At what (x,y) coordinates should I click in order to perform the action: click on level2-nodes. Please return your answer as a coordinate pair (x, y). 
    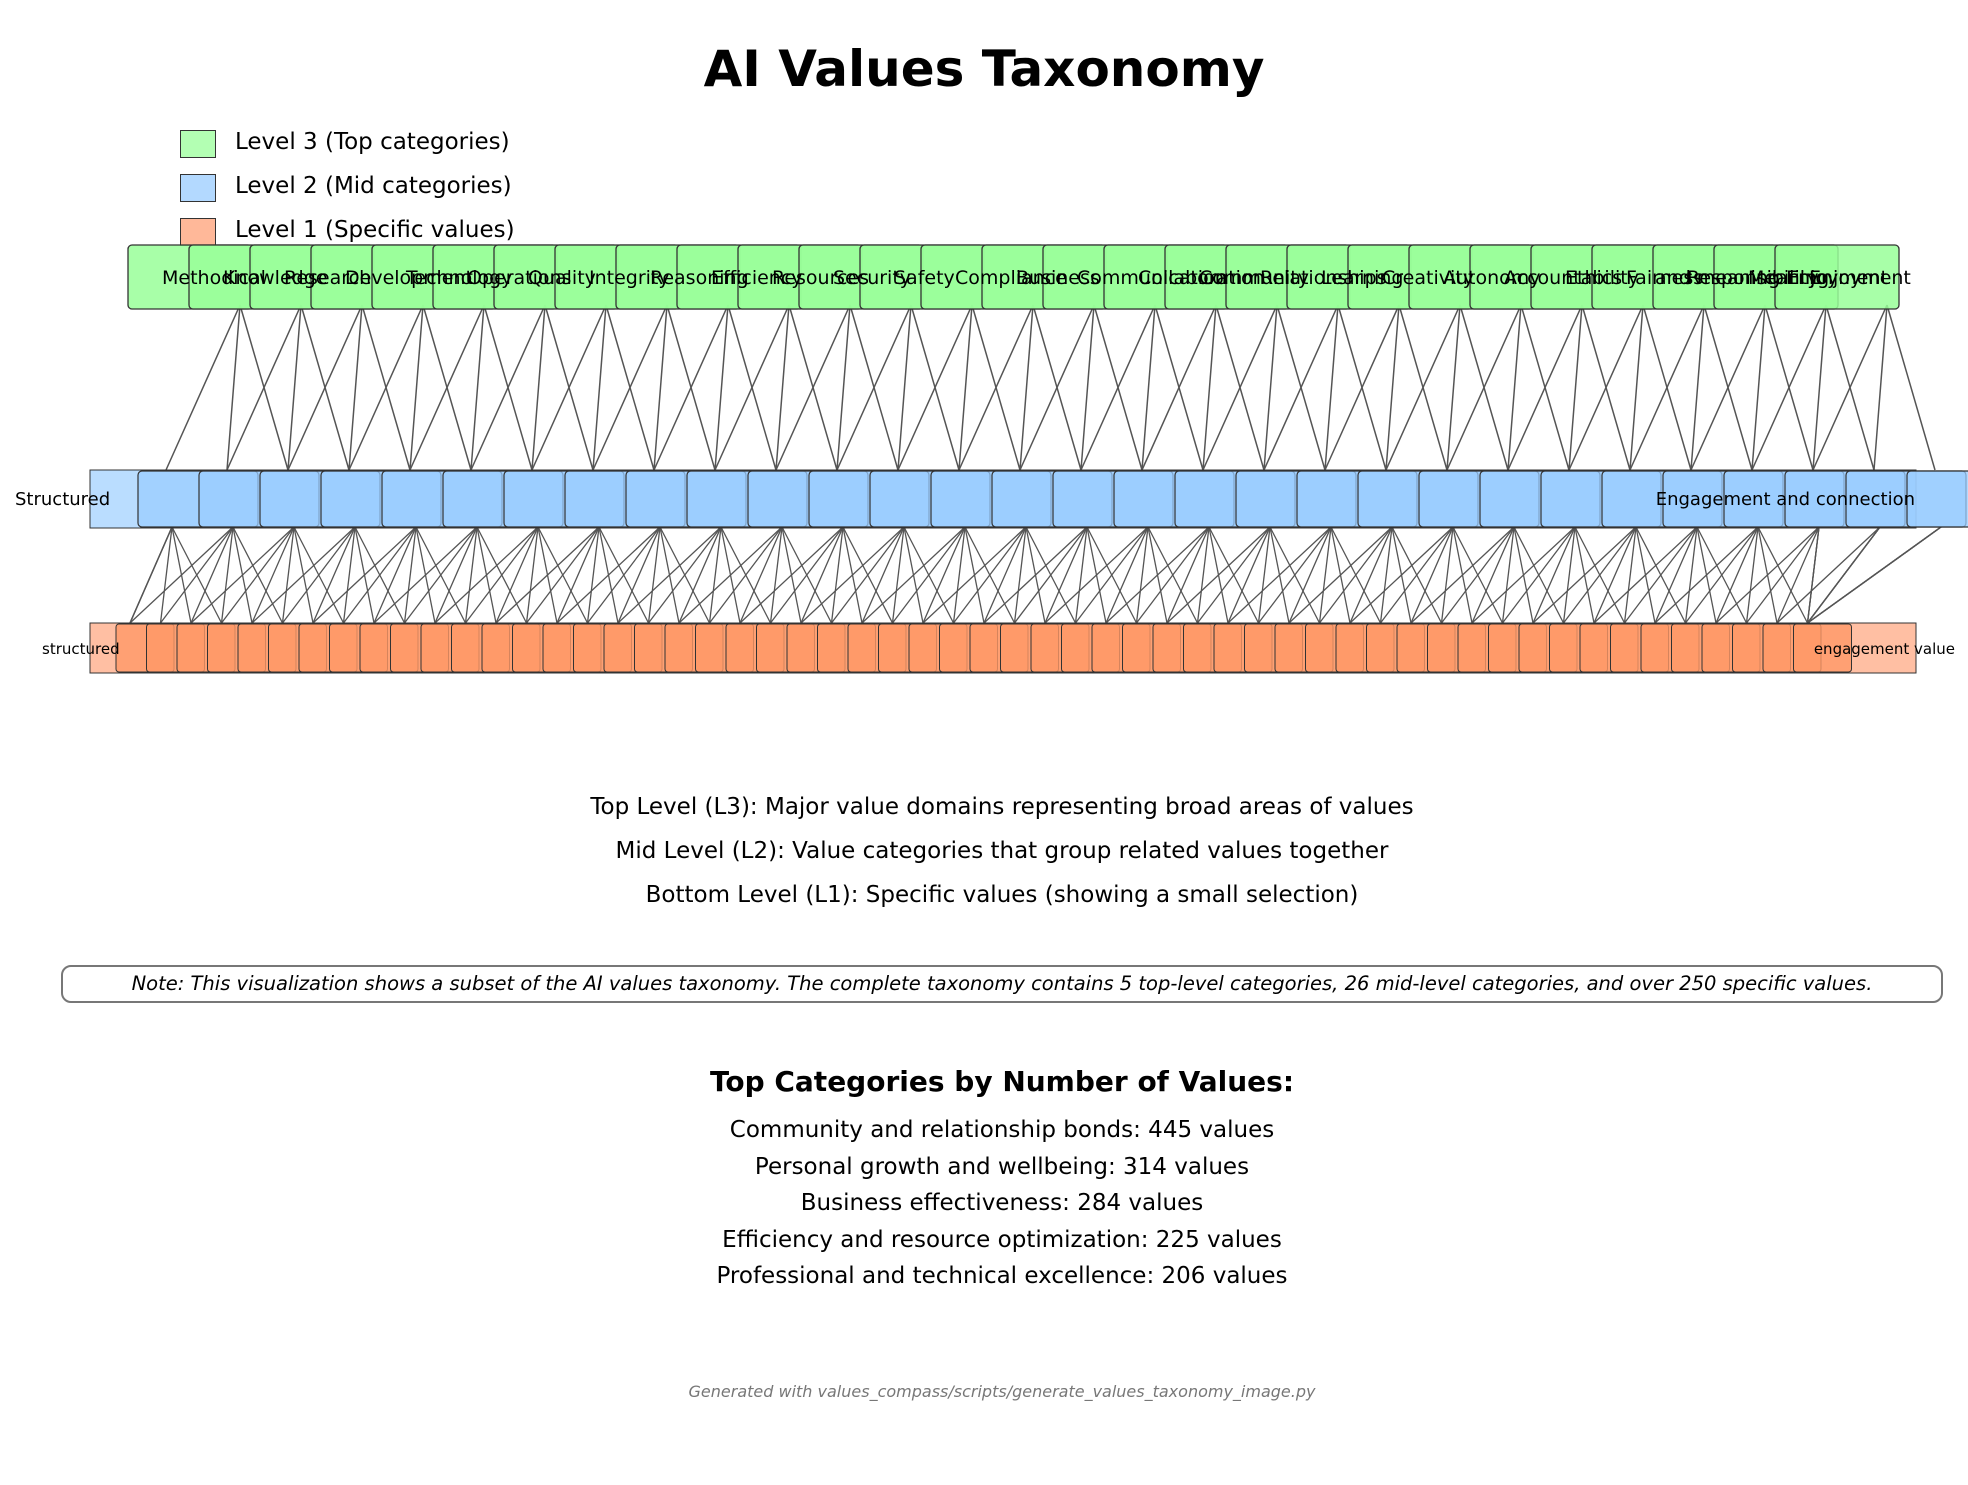
    Looking at the image, I should click on (1052, 499).